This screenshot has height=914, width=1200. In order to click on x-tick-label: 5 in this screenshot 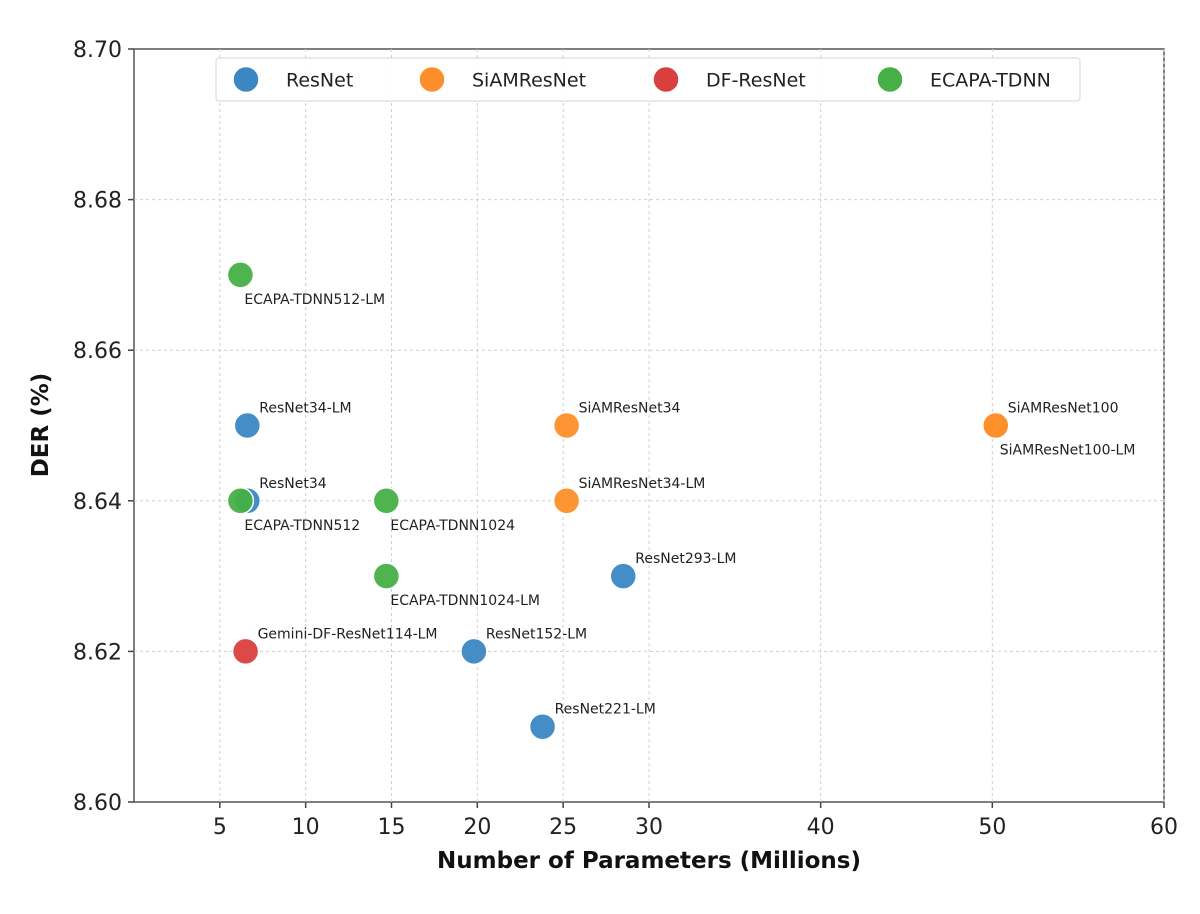, I will do `click(220, 827)`.